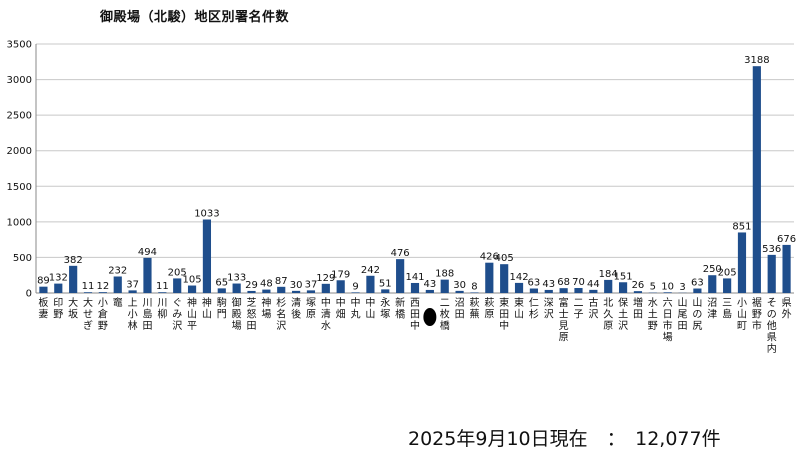  Describe the element at coordinates (608, 314) in the screenshot. I see `category-label: 北久原` at that location.